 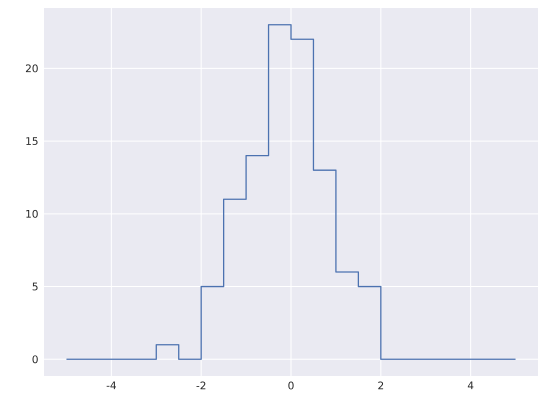 I want to click on x-tick-label: -4, so click(x=111, y=386).